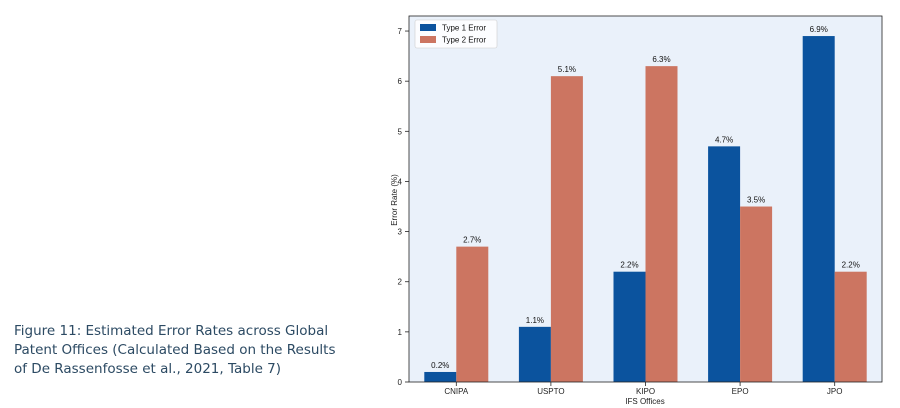 The image size is (900, 408). Describe the element at coordinates (851, 265) in the screenshot. I see `data-label-jpo-series-2: 2.2%` at that location.